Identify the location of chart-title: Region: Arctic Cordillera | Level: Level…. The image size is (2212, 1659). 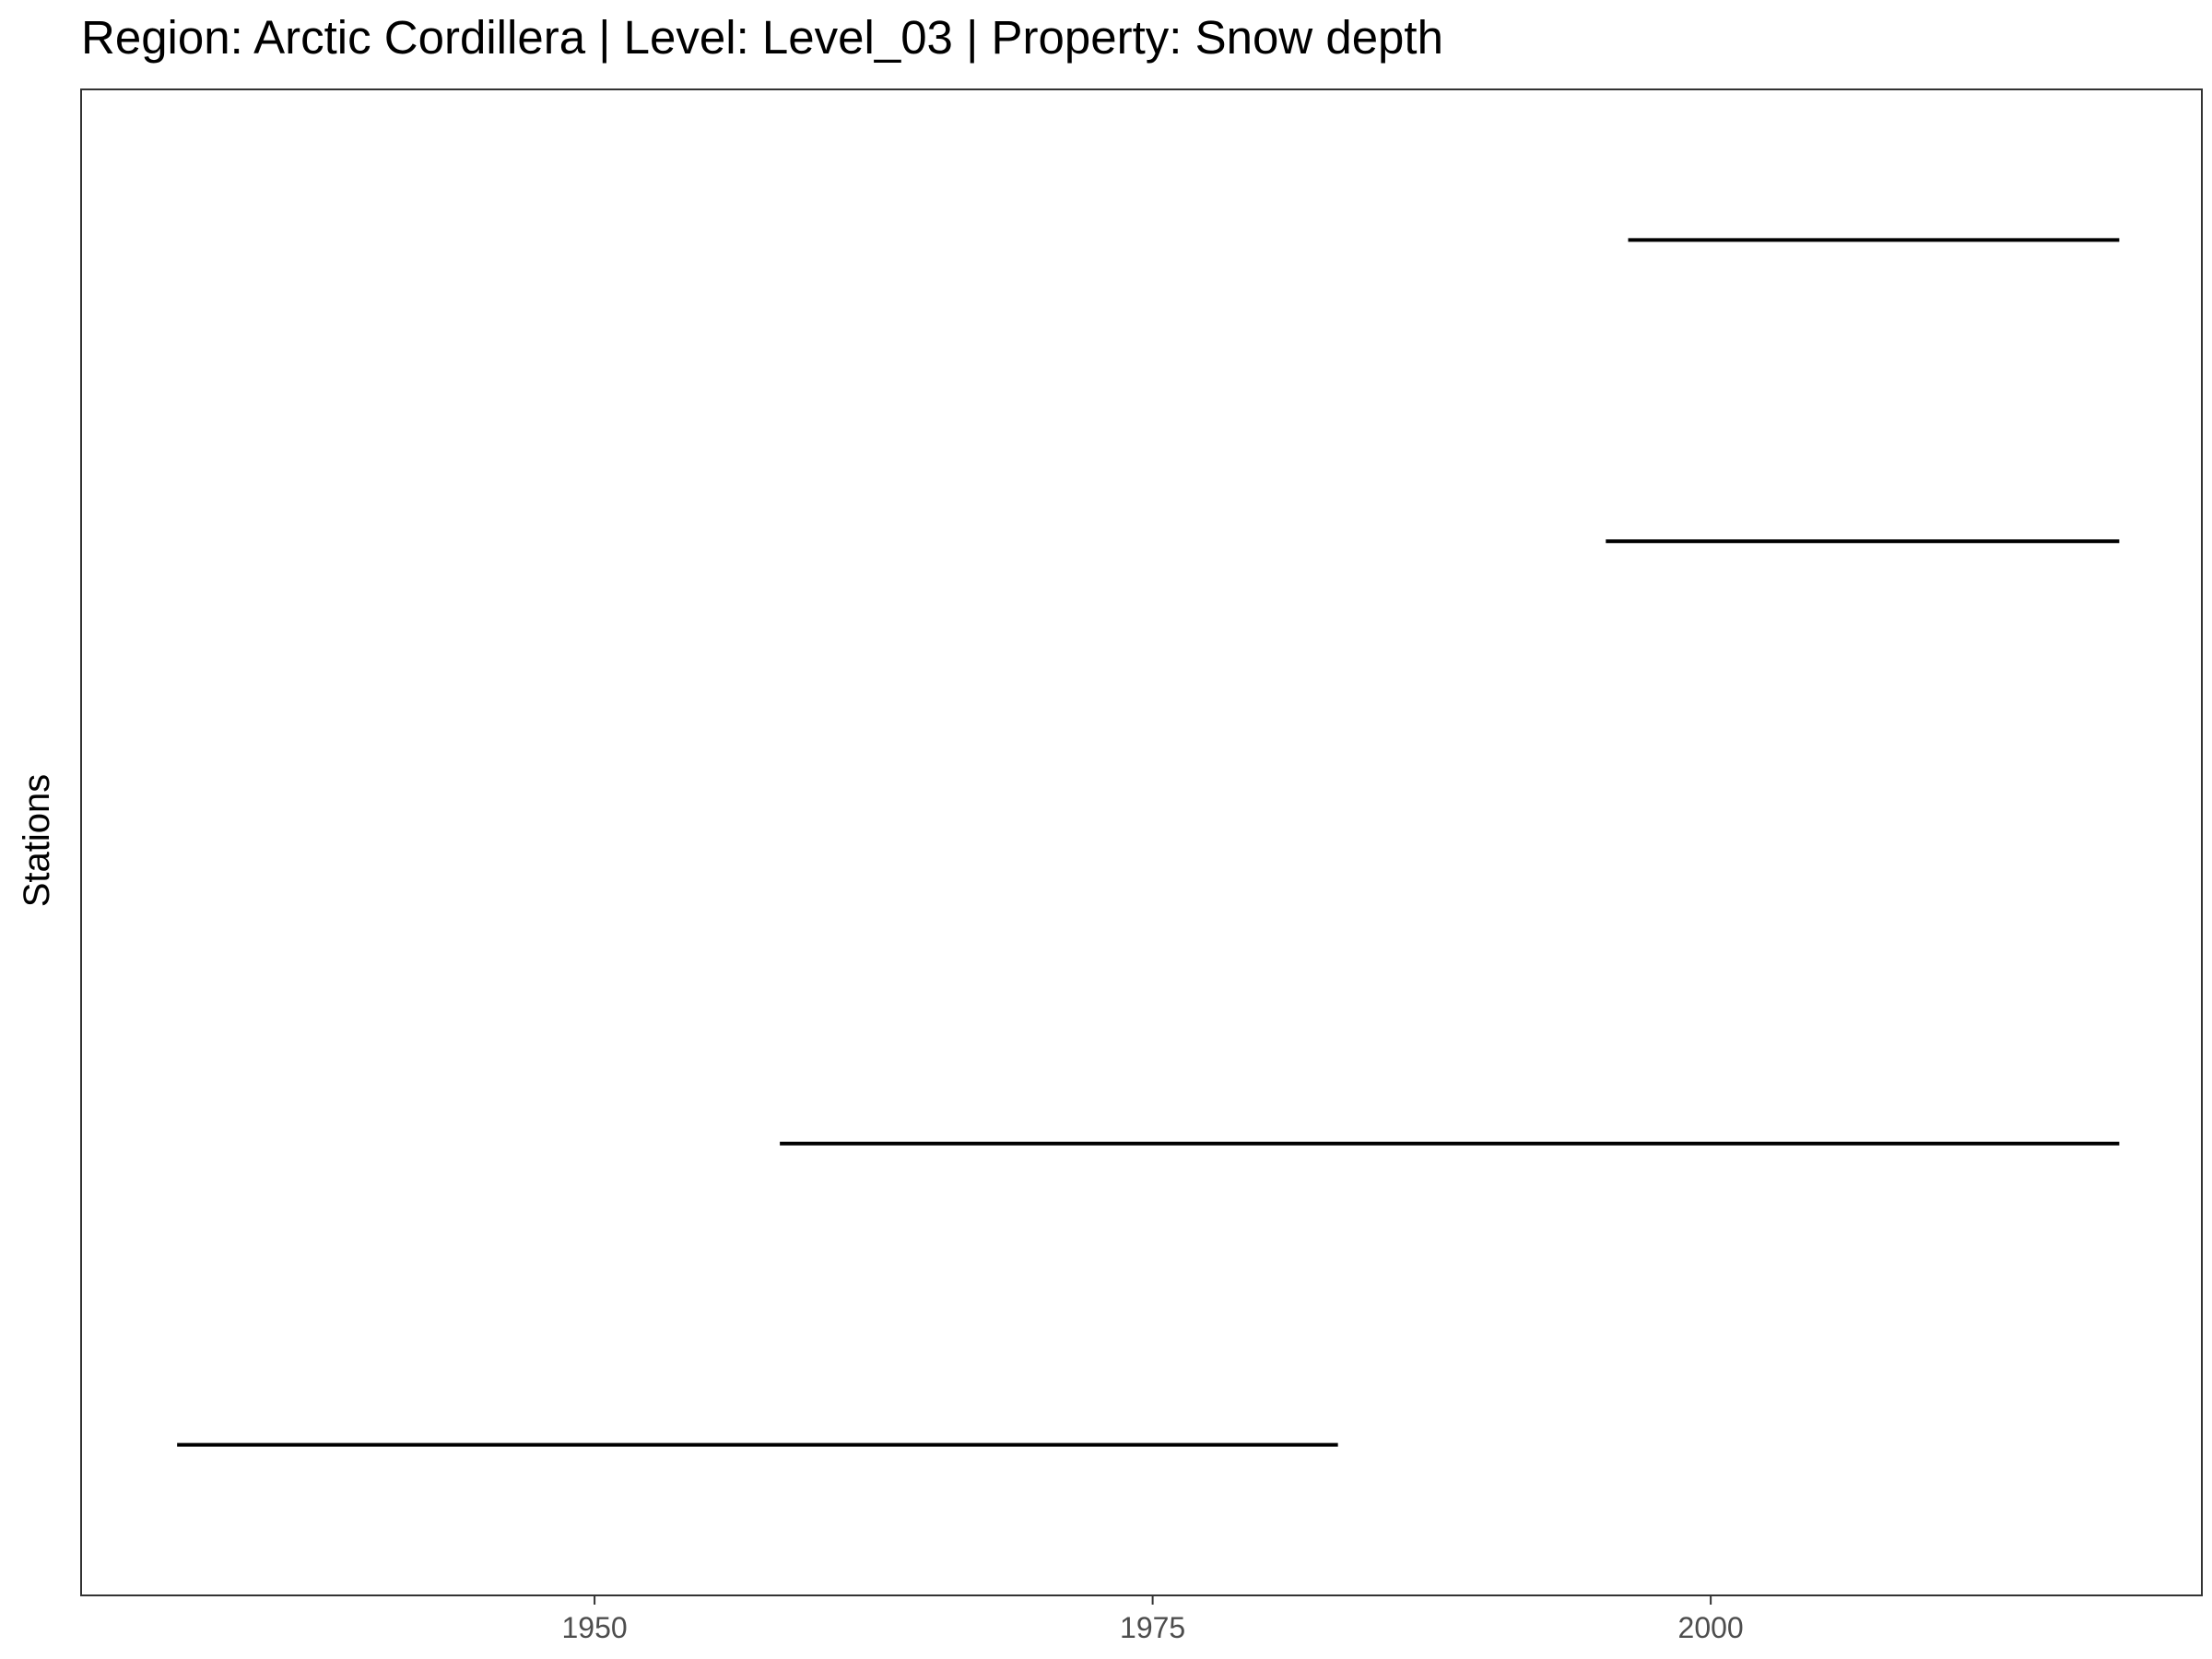
(762, 37).